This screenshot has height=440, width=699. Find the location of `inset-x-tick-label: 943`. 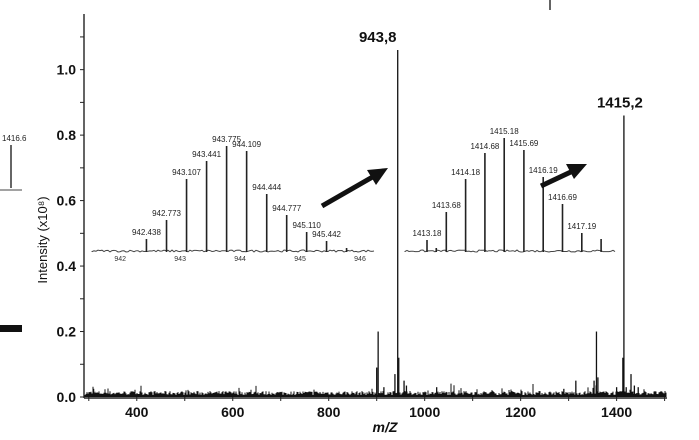

inset-x-tick-label: 943 is located at coordinates (180, 259).